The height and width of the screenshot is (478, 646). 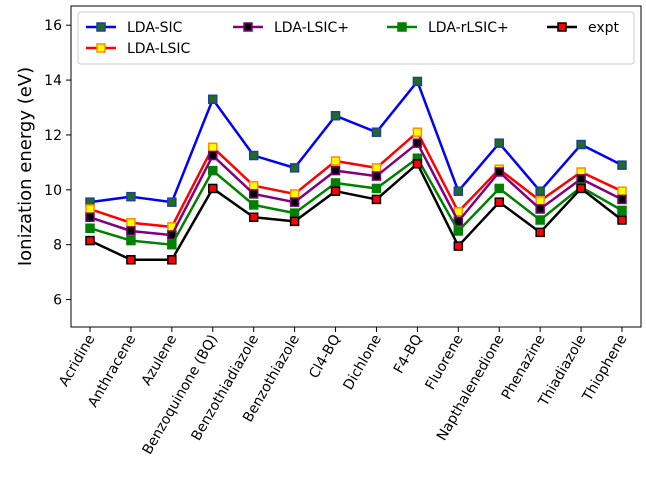 I want to click on legend-entry: LDA-rLSIC+, so click(x=448, y=28).